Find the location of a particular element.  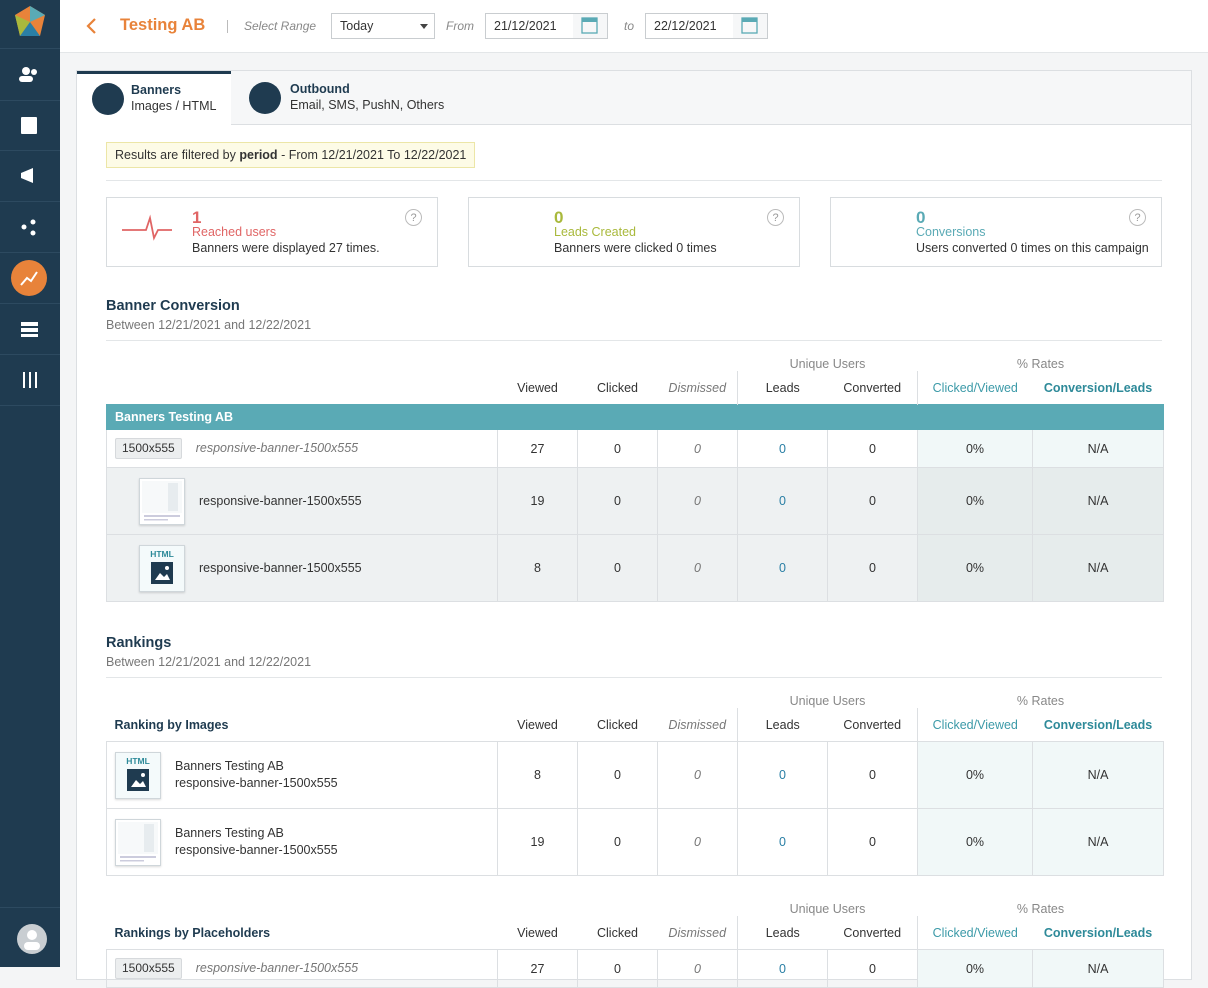

from-date: 21/12/2021 is located at coordinates (525, 26).